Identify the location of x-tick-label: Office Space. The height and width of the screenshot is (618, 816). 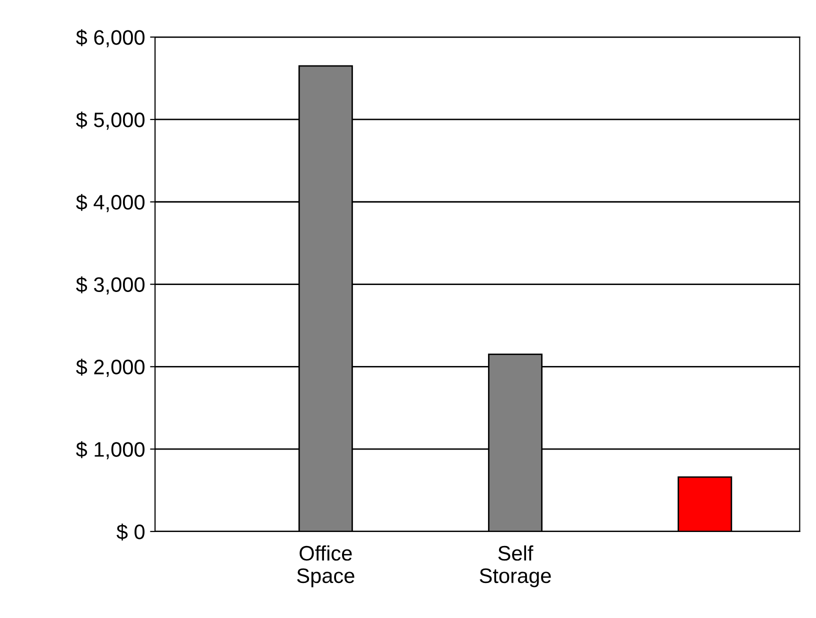
(325, 566).